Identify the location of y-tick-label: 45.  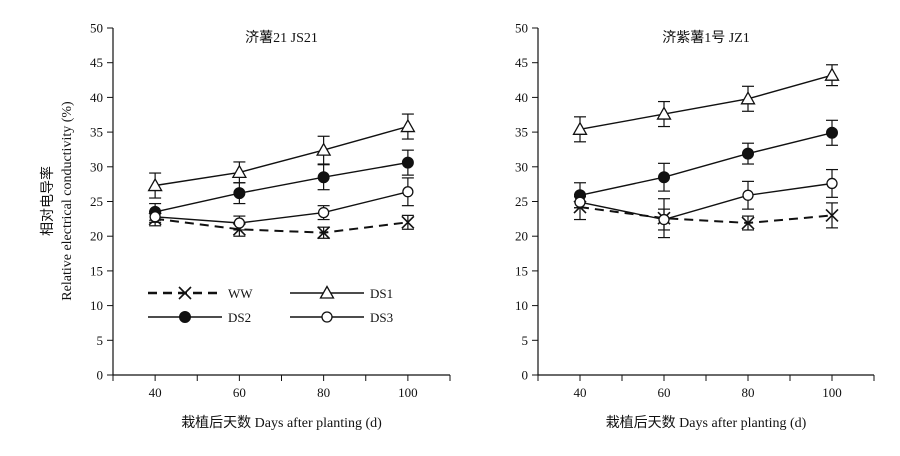
(96, 62).